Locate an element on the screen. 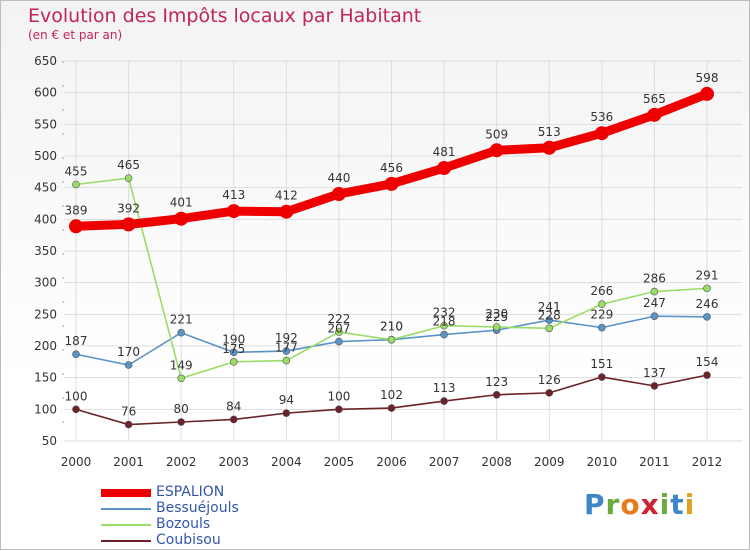 This screenshot has height=551, width=750. logo-letter: o is located at coordinates (630, 504).